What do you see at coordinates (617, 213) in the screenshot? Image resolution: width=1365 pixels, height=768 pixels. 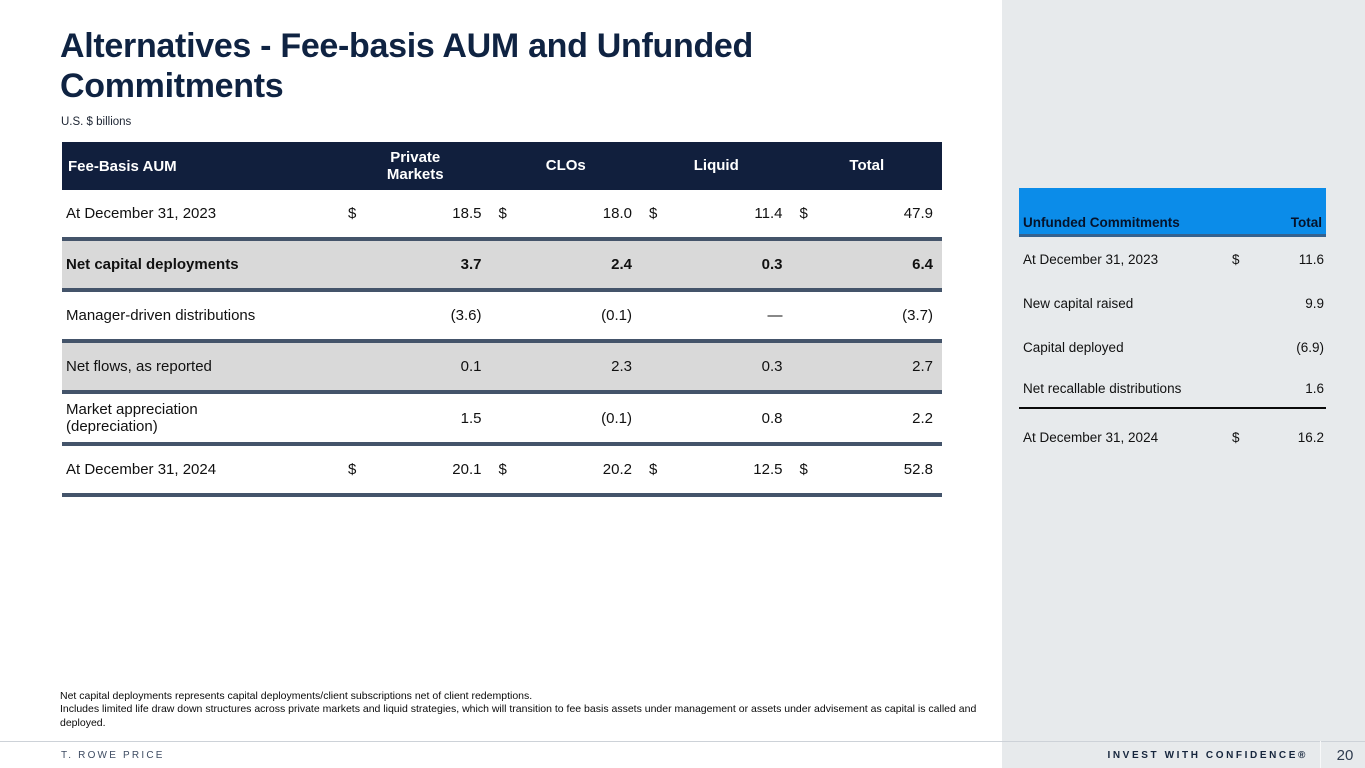 I see `cell-value: 18.0` at bounding box center [617, 213].